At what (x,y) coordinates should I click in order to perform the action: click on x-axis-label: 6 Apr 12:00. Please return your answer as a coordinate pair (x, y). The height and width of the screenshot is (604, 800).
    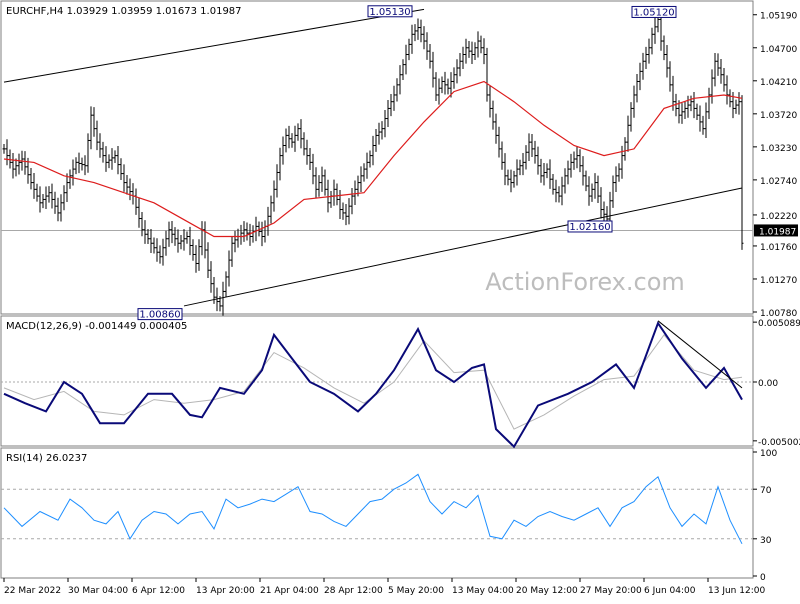
    Looking at the image, I should click on (158, 591).